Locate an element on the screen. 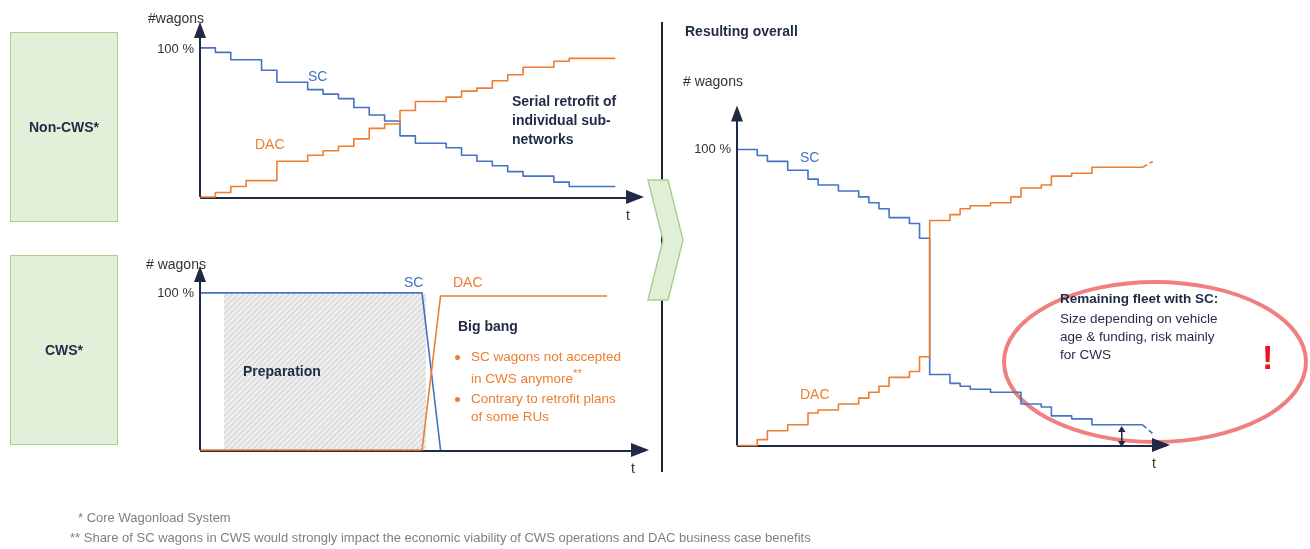 This screenshot has width=1310, height=549. text: ** Share of SC wagons in CWS would strongly impact the economic viability of CWS operations and DAC business case benefits is located at coordinates (440, 538).